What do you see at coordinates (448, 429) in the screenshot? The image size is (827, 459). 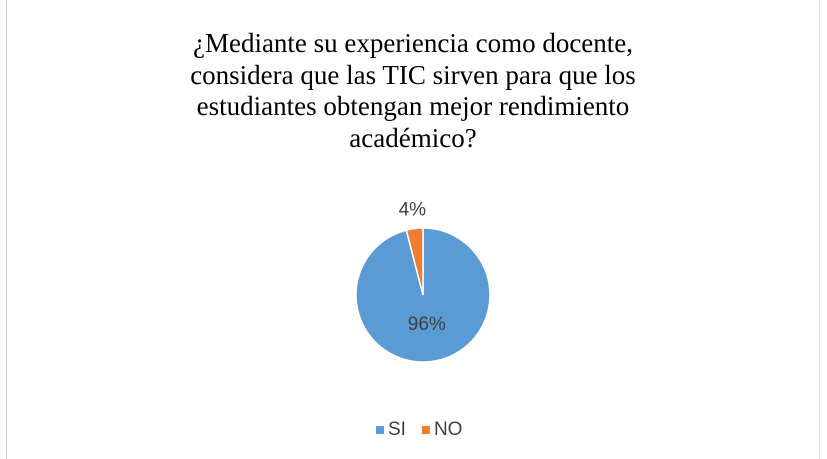 I see `legend-label: NO` at bounding box center [448, 429].